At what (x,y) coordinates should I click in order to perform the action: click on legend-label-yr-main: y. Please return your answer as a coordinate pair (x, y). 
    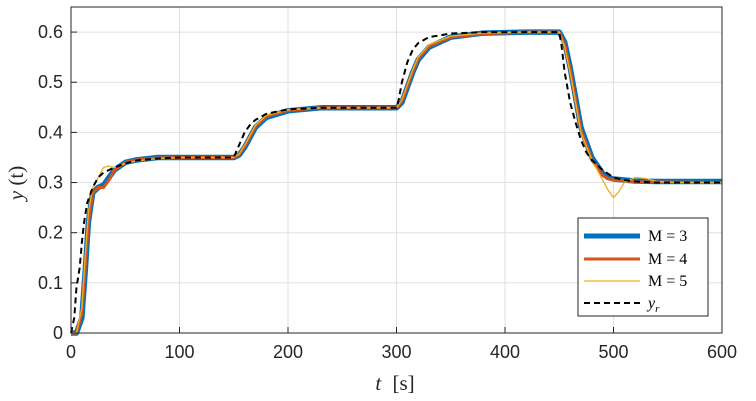
    Looking at the image, I should click on (651, 303).